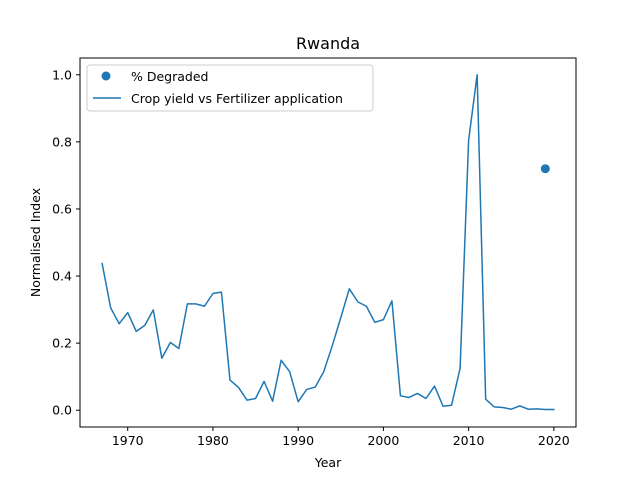  What do you see at coordinates (128, 440) in the screenshot?
I see `x-tick-label: 1970` at bounding box center [128, 440].